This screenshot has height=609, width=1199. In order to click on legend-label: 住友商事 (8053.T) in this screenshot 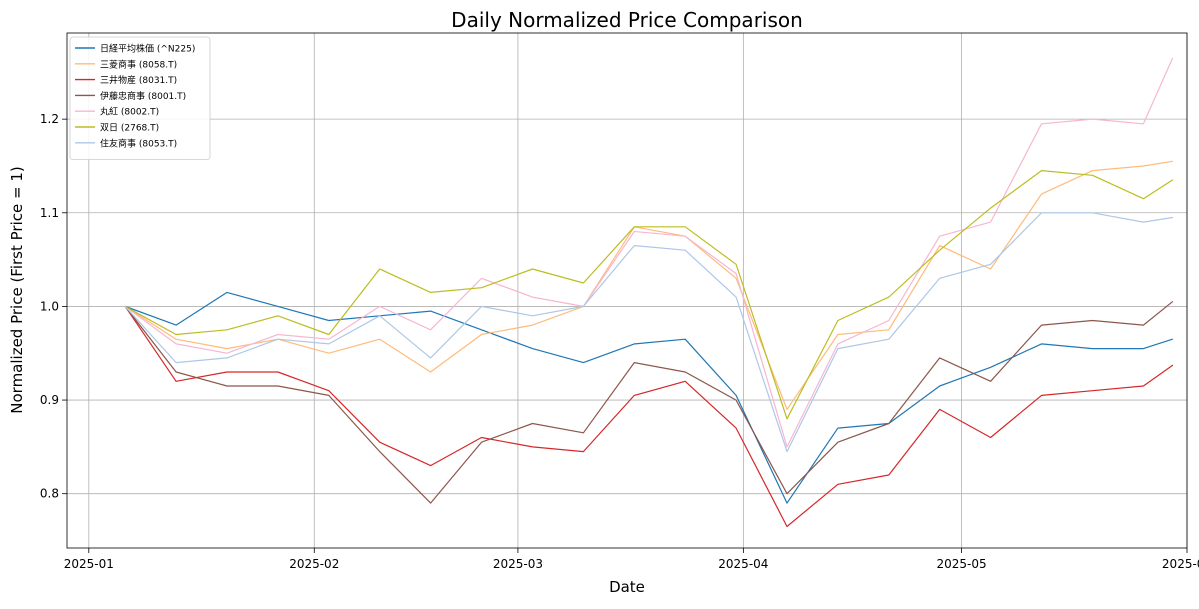, I will do `click(138, 143)`.